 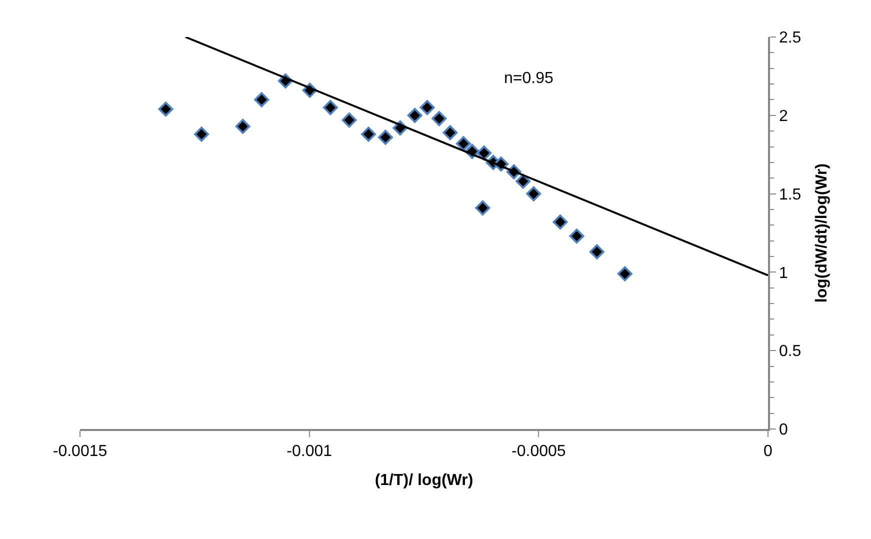 What do you see at coordinates (529, 78) in the screenshot?
I see `annotation: n=0.95` at bounding box center [529, 78].